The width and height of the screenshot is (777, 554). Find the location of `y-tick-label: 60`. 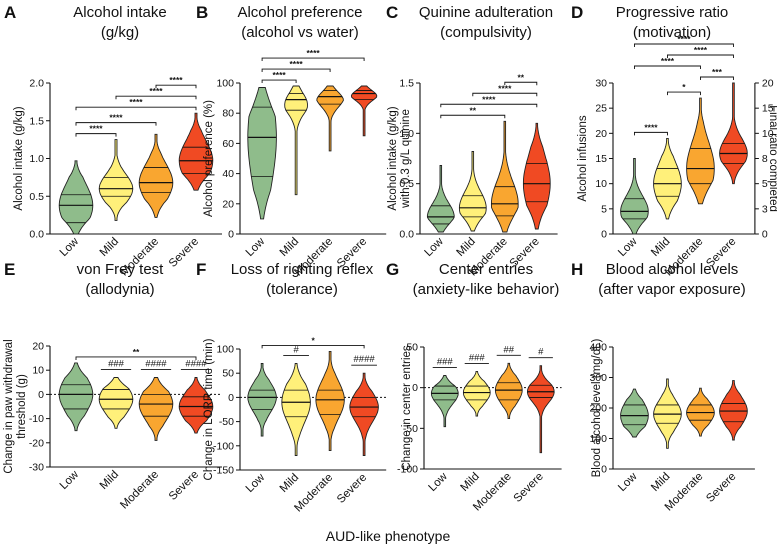

y-tick-label: 60 is located at coordinates (228, 144).